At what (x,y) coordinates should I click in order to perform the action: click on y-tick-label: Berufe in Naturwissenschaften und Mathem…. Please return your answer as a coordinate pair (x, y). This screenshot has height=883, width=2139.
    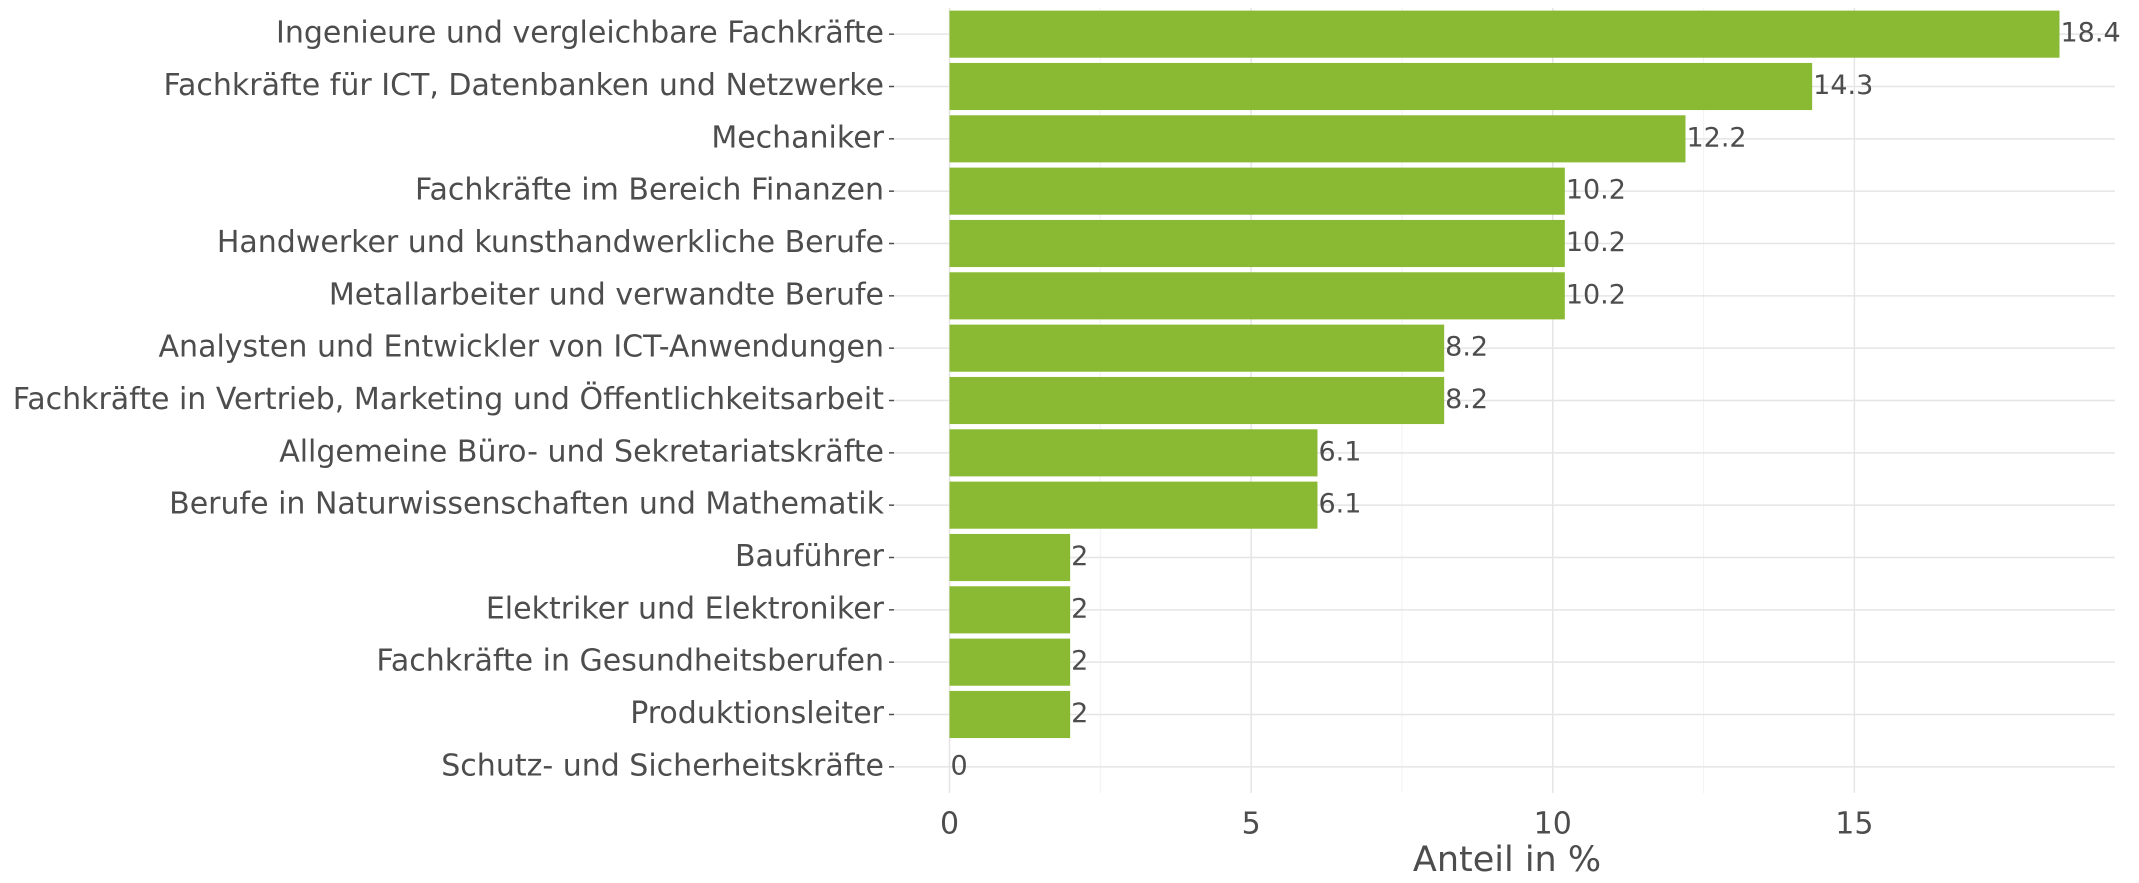
    Looking at the image, I should click on (527, 504).